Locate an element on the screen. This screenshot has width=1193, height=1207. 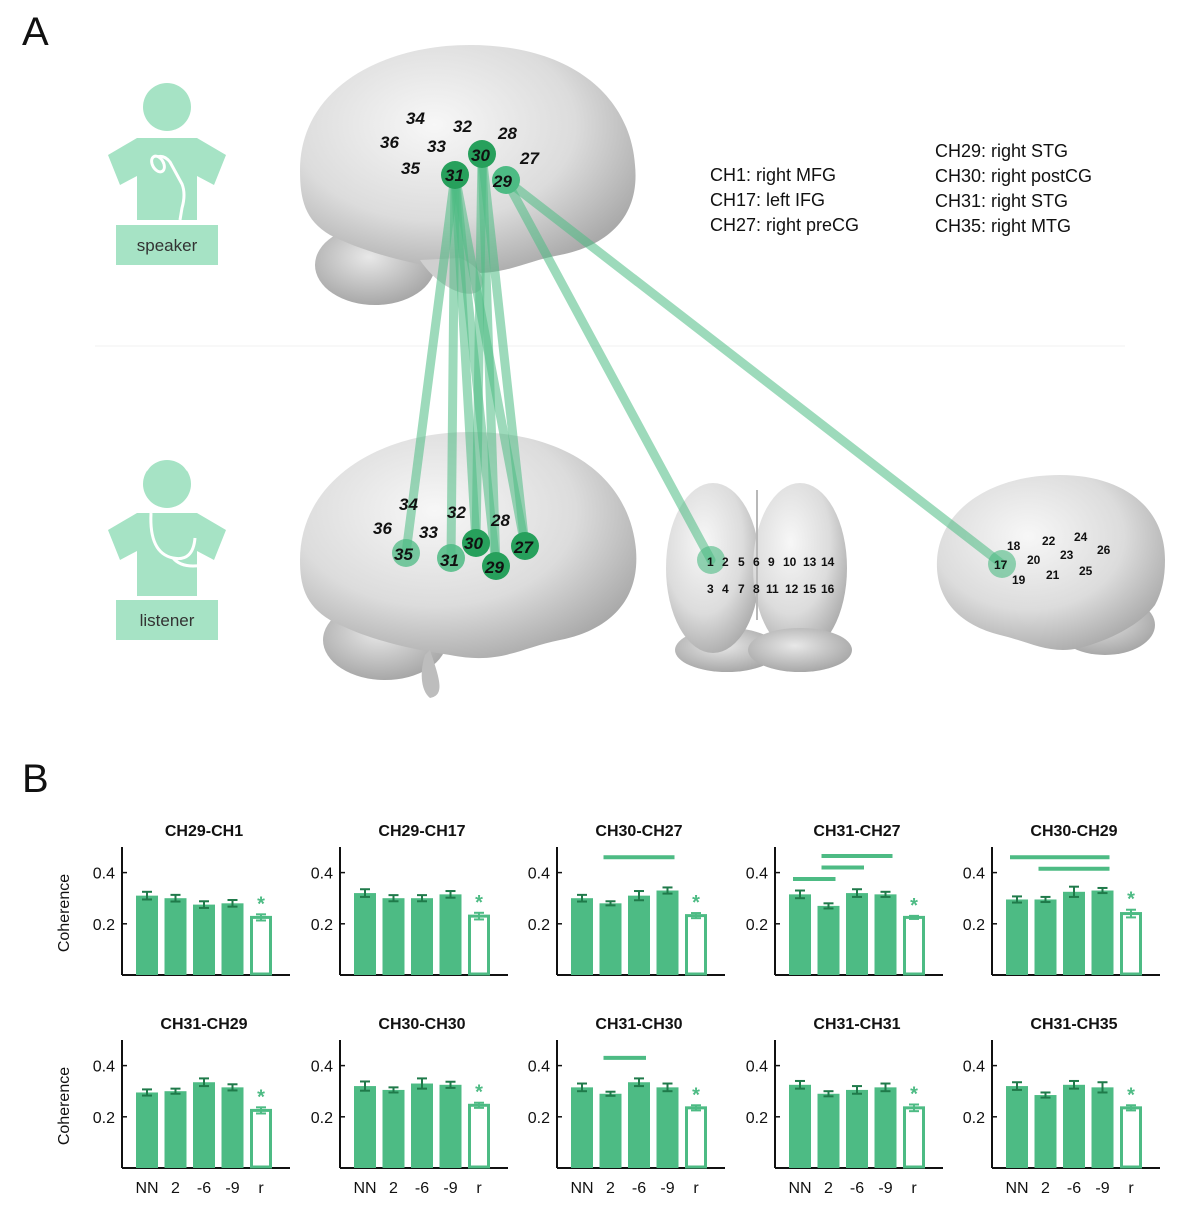
speaker-ch-34: 34 is located at coordinates (415, 118).